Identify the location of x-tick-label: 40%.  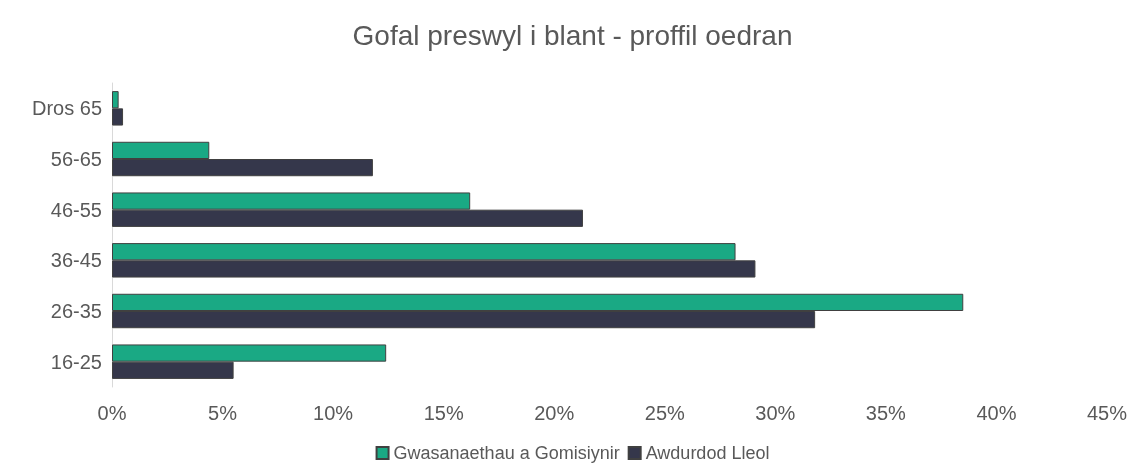
(996, 413).